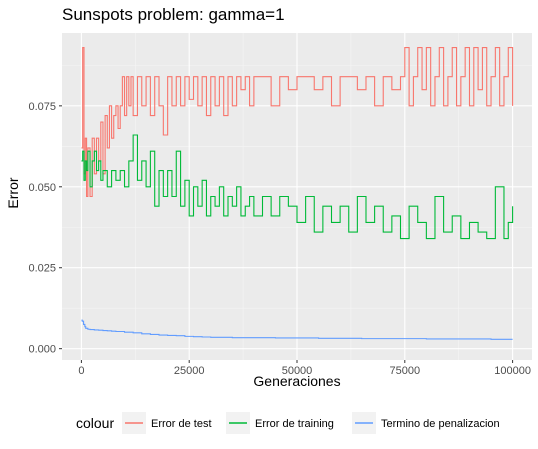 This screenshot has height=449, width=538. I want to click on x-axis-title: Generaciones, so click(296, 381).